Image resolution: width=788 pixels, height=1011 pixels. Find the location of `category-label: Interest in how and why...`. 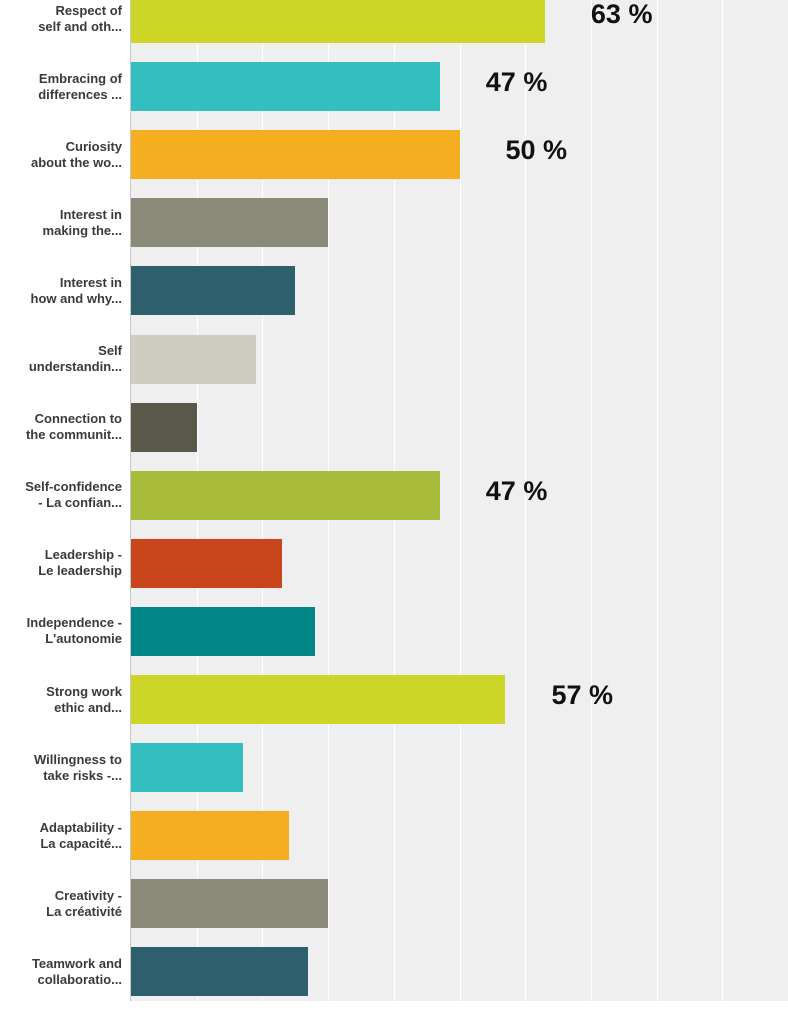

category-label: Interest in how and why... is located at coordinates (76, 290).